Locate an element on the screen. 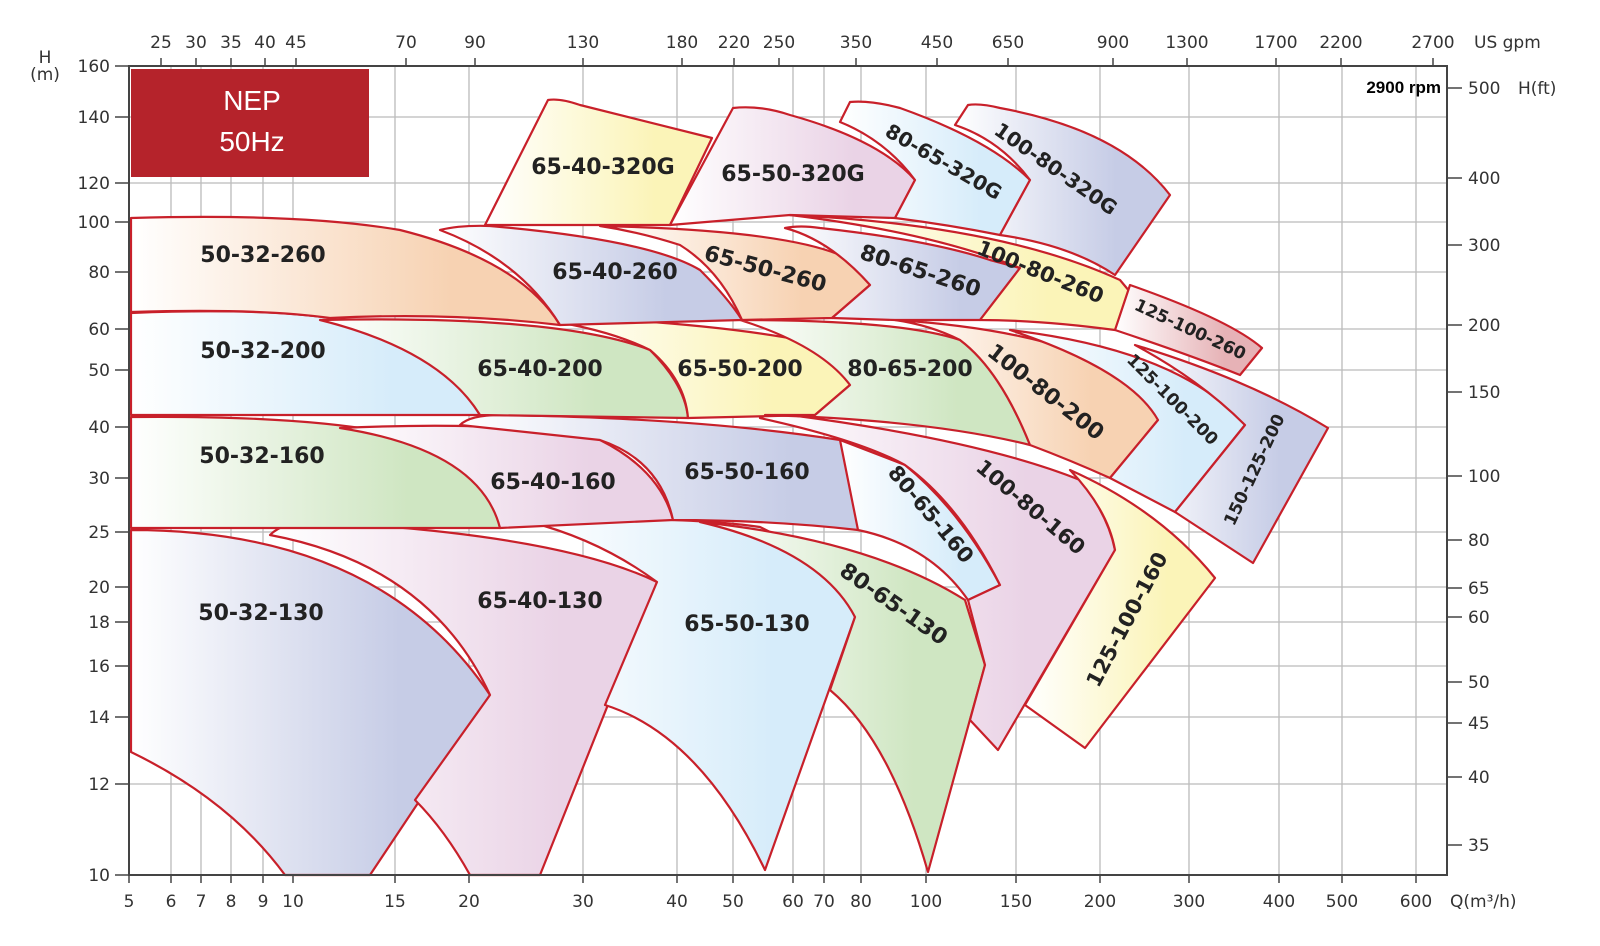 The width and height of the screenshot is (1600, 946). y-tick-label: 25 is located at coordinates (99, 533).